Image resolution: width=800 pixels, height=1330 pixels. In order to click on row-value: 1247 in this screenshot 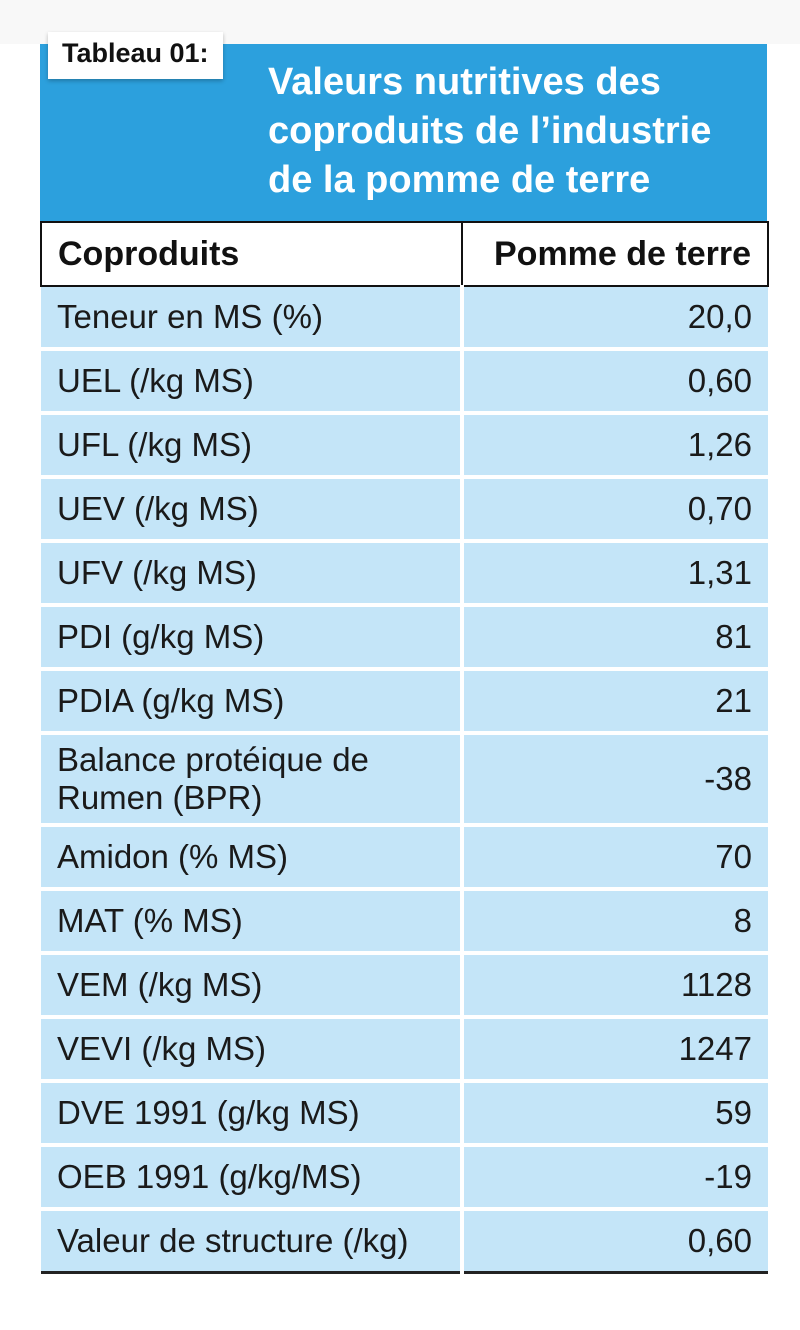, I will do `click(615, 1050)`.